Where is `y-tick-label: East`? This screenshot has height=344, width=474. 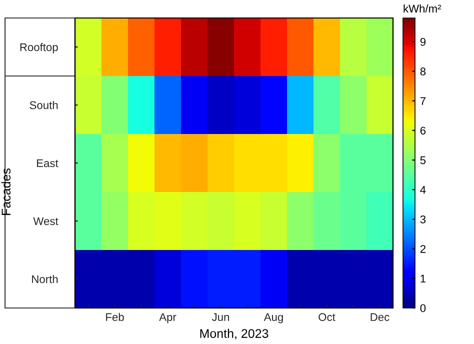 y-tick-label: East is located at coordinates (47, 163).